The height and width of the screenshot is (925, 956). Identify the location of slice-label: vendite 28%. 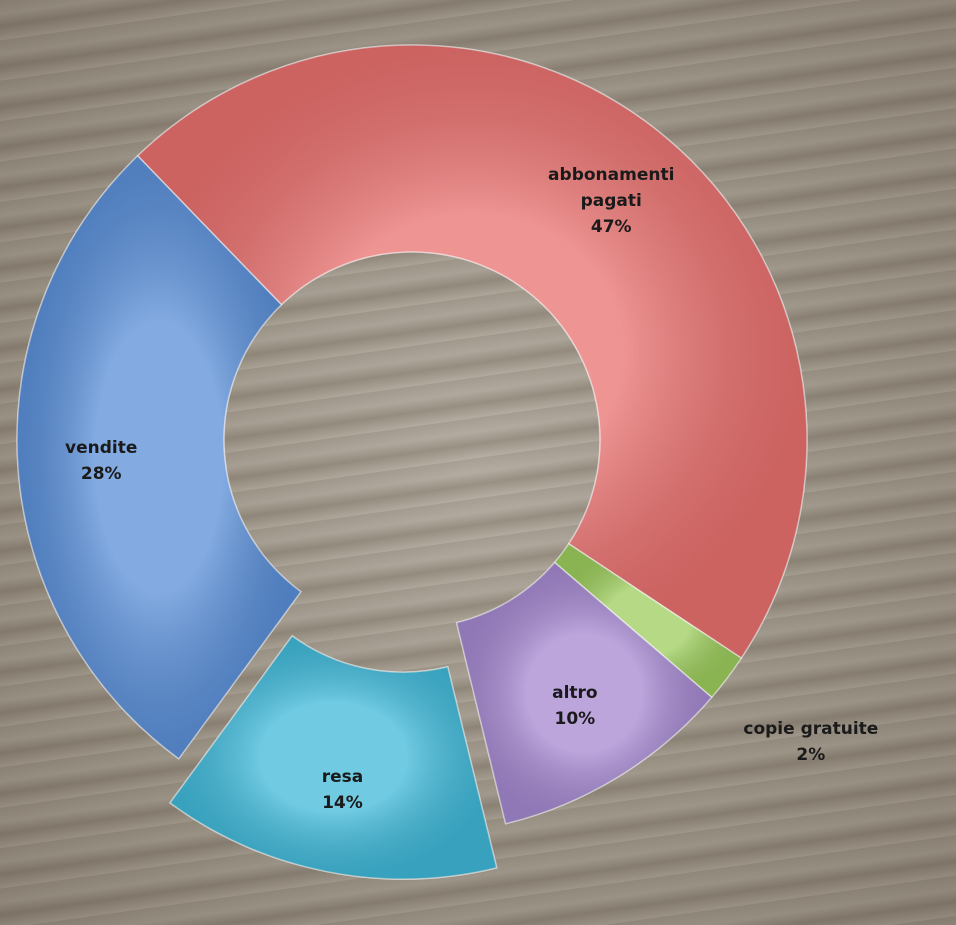
(101, 461).